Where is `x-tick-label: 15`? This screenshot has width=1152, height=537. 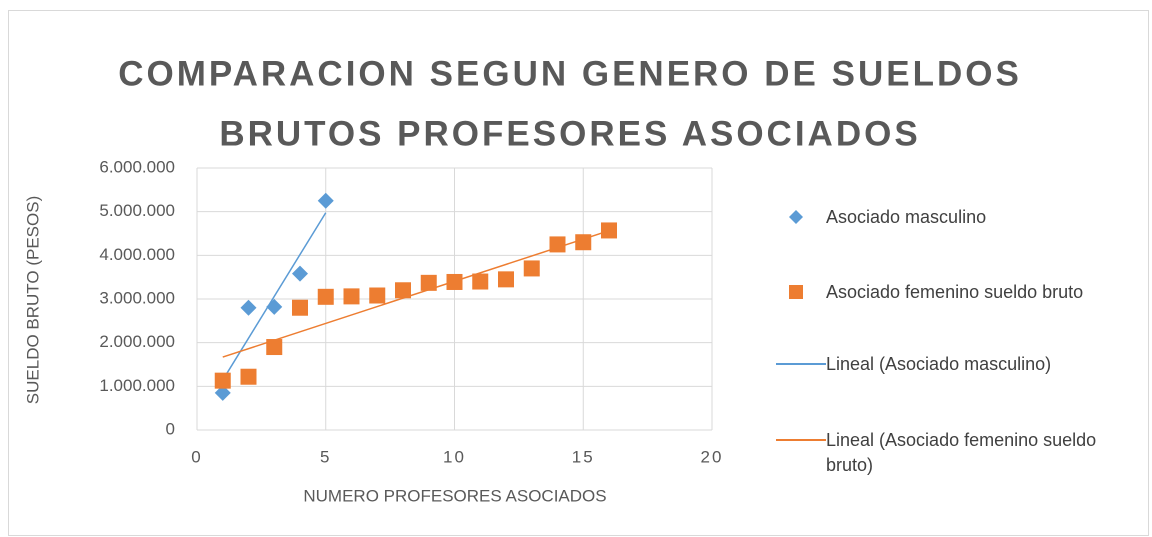
x-tick-label: 15 is located at coordinates (583, 456).